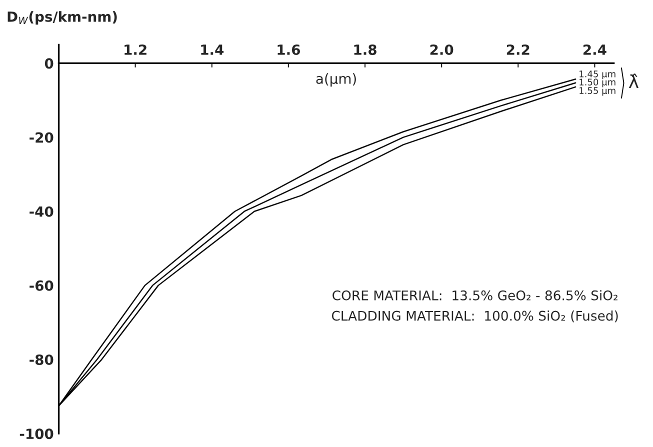 The width and height of the screenshot is (653, 447). Describe the element at coordinates (633, 81) in the screenshot. I see `legend-title: λ̂` at that location.